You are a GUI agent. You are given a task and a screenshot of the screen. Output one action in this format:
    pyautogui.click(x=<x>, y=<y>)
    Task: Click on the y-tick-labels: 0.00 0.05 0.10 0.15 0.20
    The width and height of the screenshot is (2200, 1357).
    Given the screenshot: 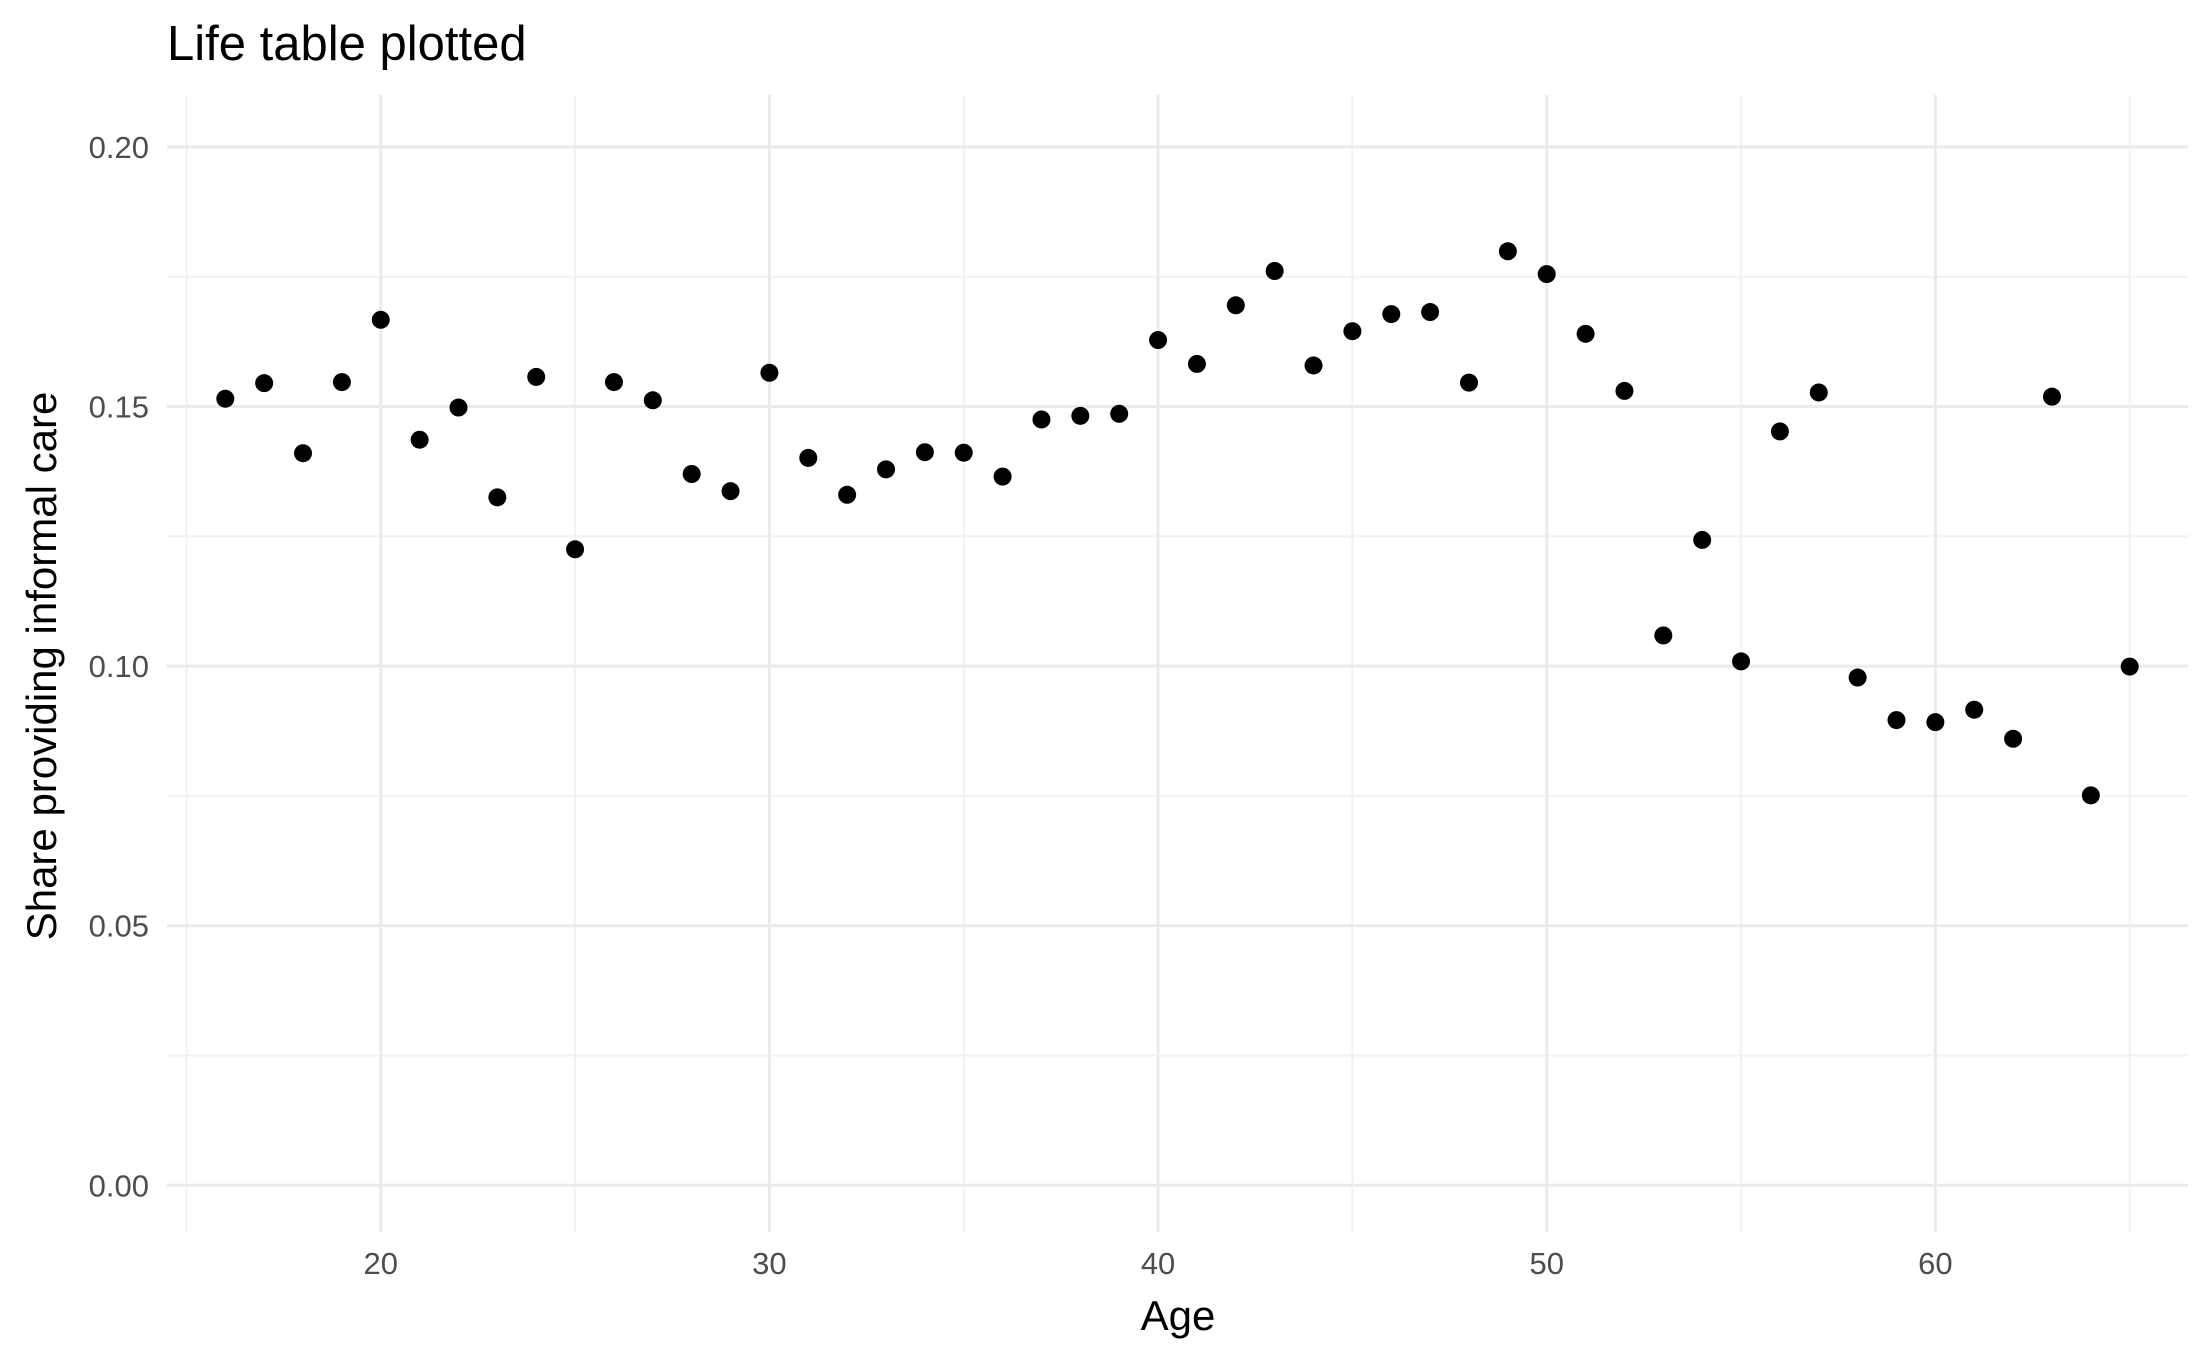 What is the action you would take?
    pyautogui.click(x=119, y=666)
    